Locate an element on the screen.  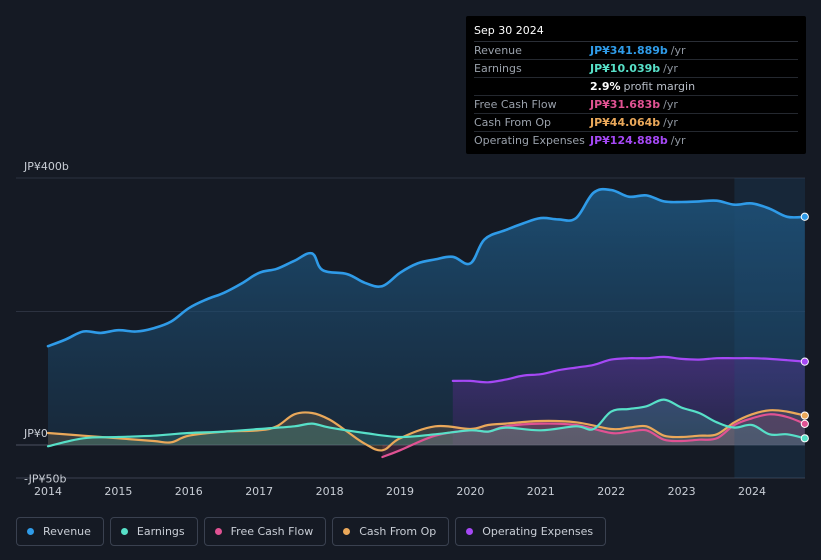
tooltip-unit: profit margin is located at coordinates (659, 86).